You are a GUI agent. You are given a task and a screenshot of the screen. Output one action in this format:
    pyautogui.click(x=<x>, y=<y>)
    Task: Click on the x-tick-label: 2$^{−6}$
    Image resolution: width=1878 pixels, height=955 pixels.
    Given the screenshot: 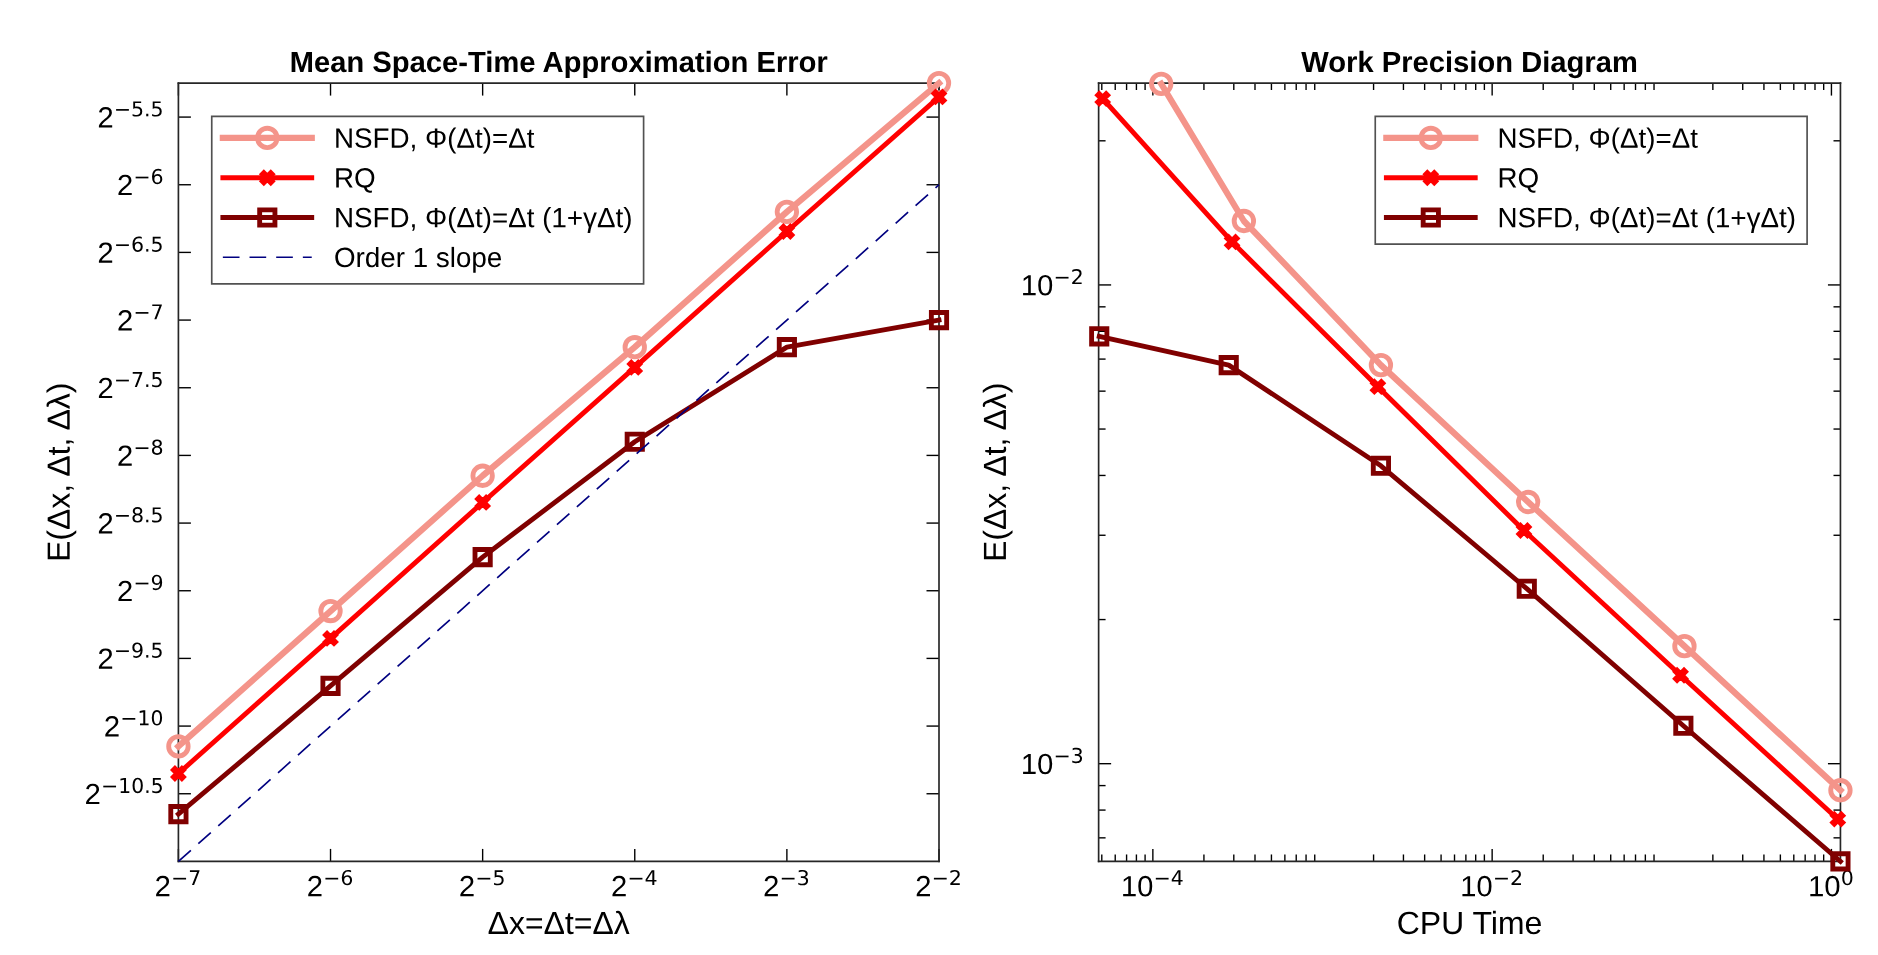 What is the action you would take?
    pyautogui.click(x=330, y=883)
    